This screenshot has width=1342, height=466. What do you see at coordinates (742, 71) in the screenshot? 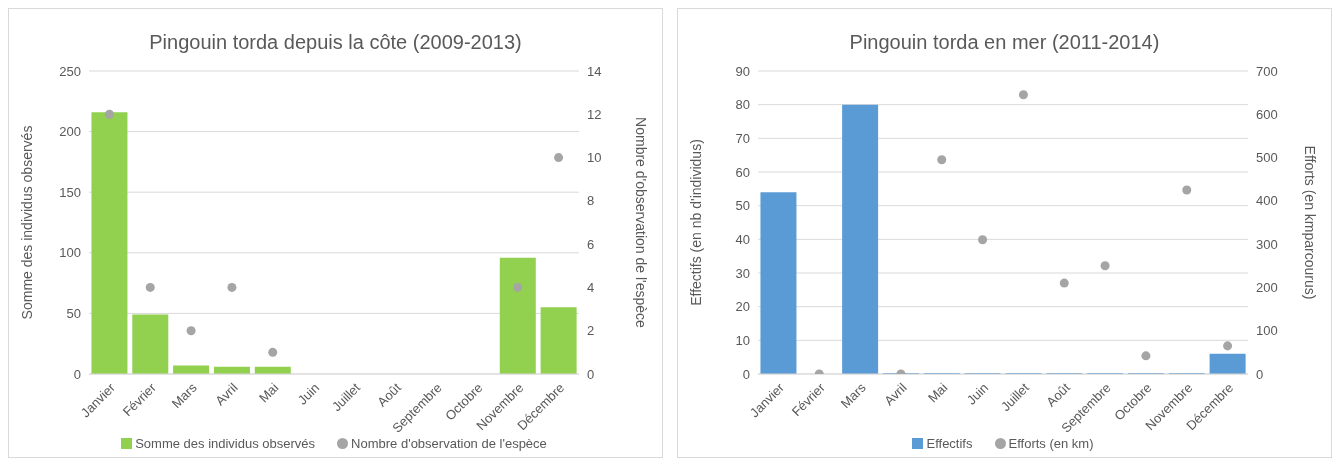
I see `y-tick-label: 90` at bounding box center [742, 71].